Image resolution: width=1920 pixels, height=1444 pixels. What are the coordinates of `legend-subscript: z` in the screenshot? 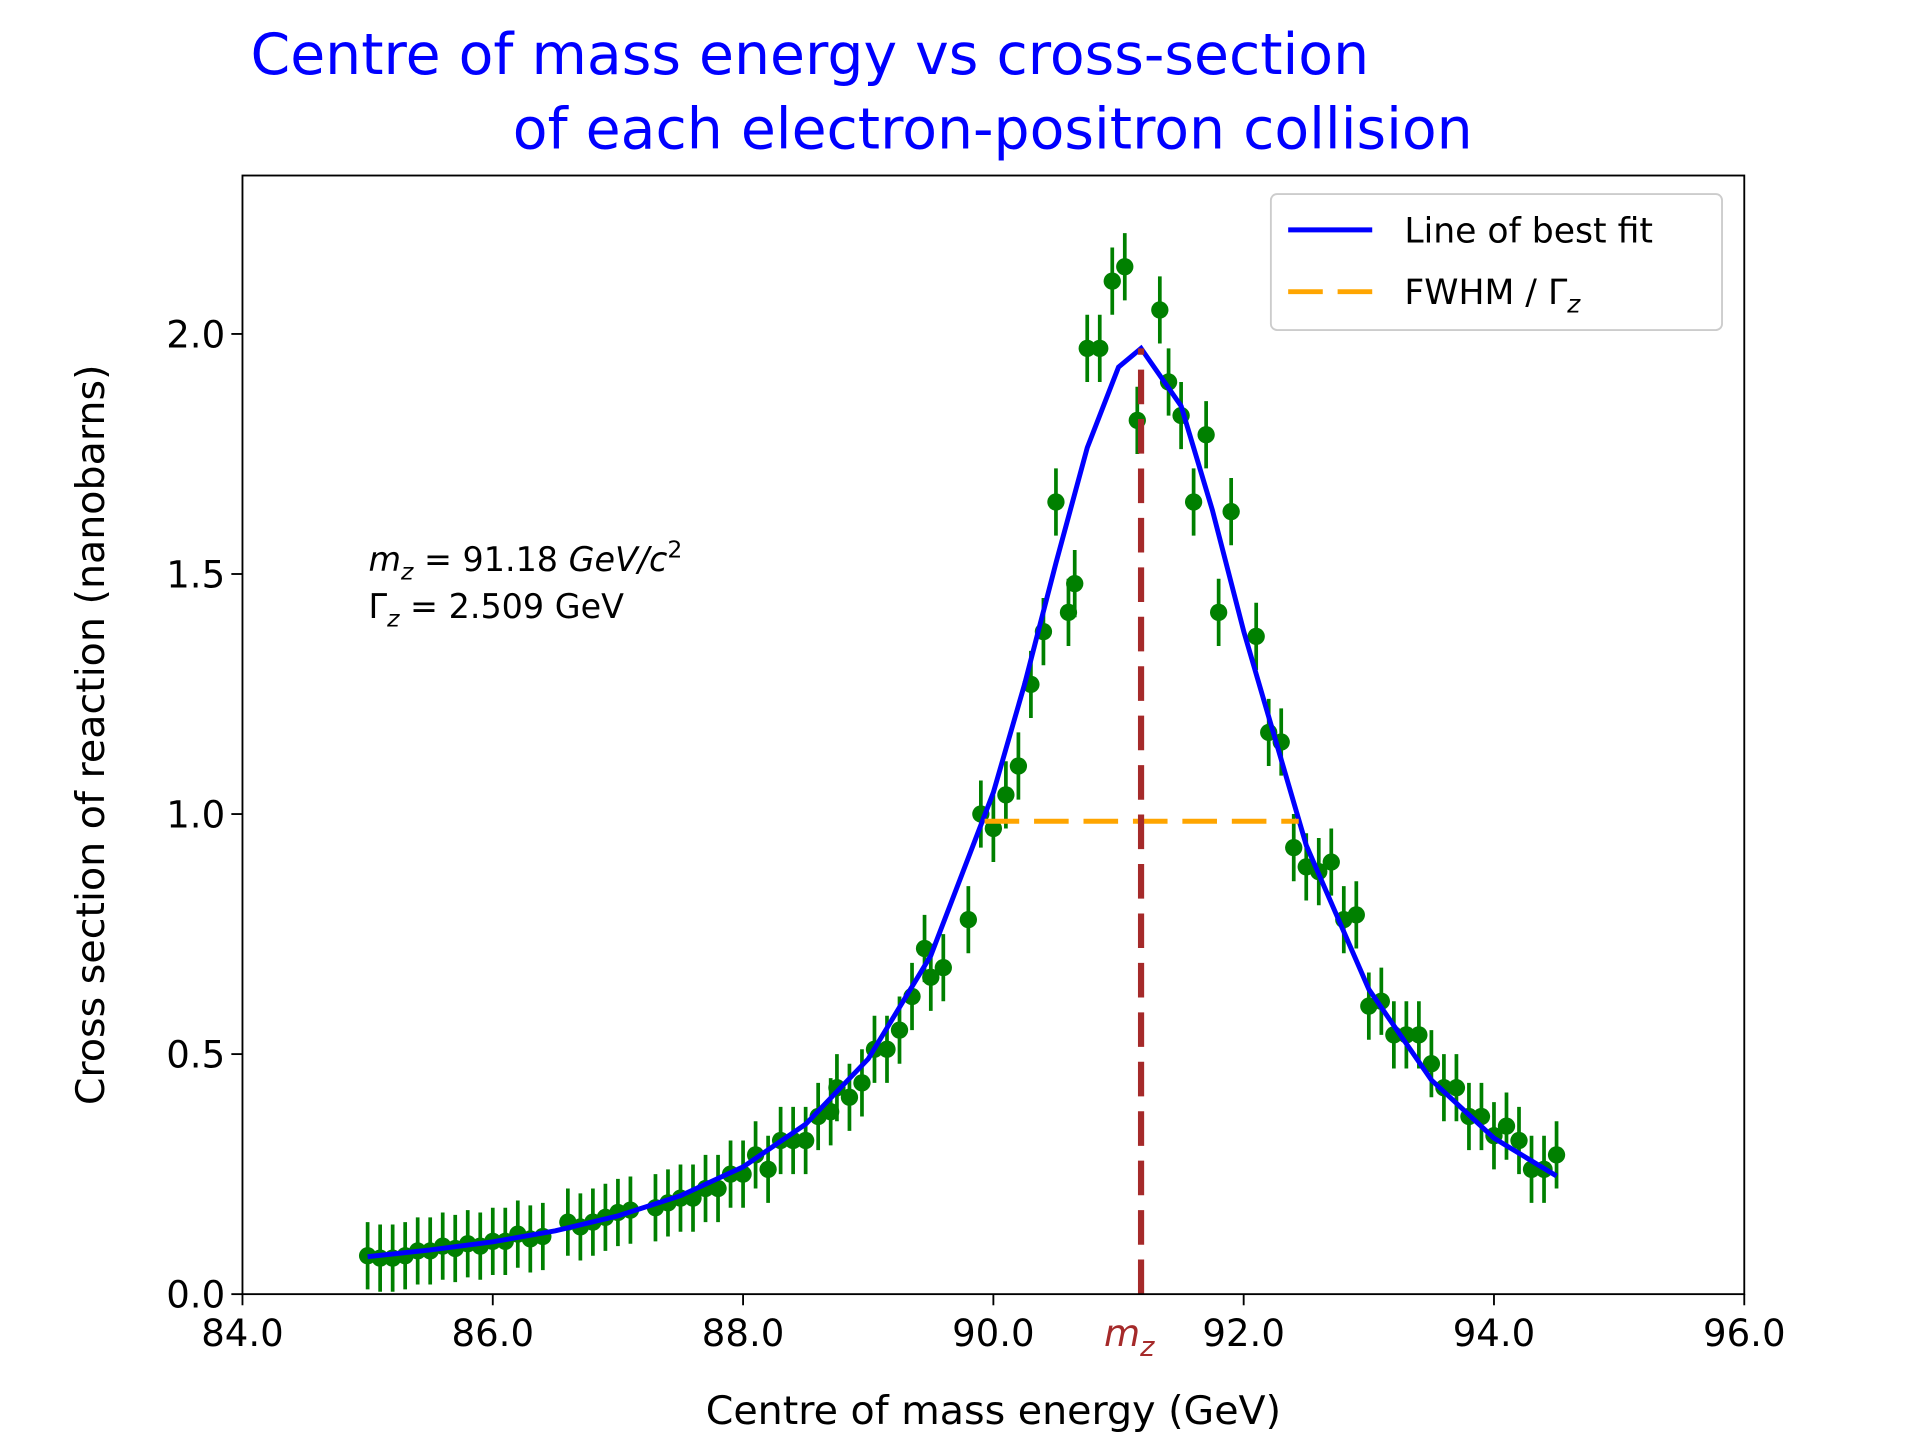 It's located at (1573, 304).